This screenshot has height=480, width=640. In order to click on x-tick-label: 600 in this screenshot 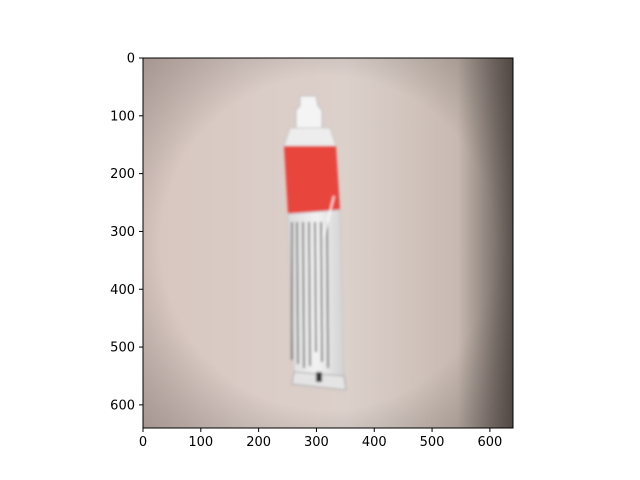, I will do `click(489, 442)`.